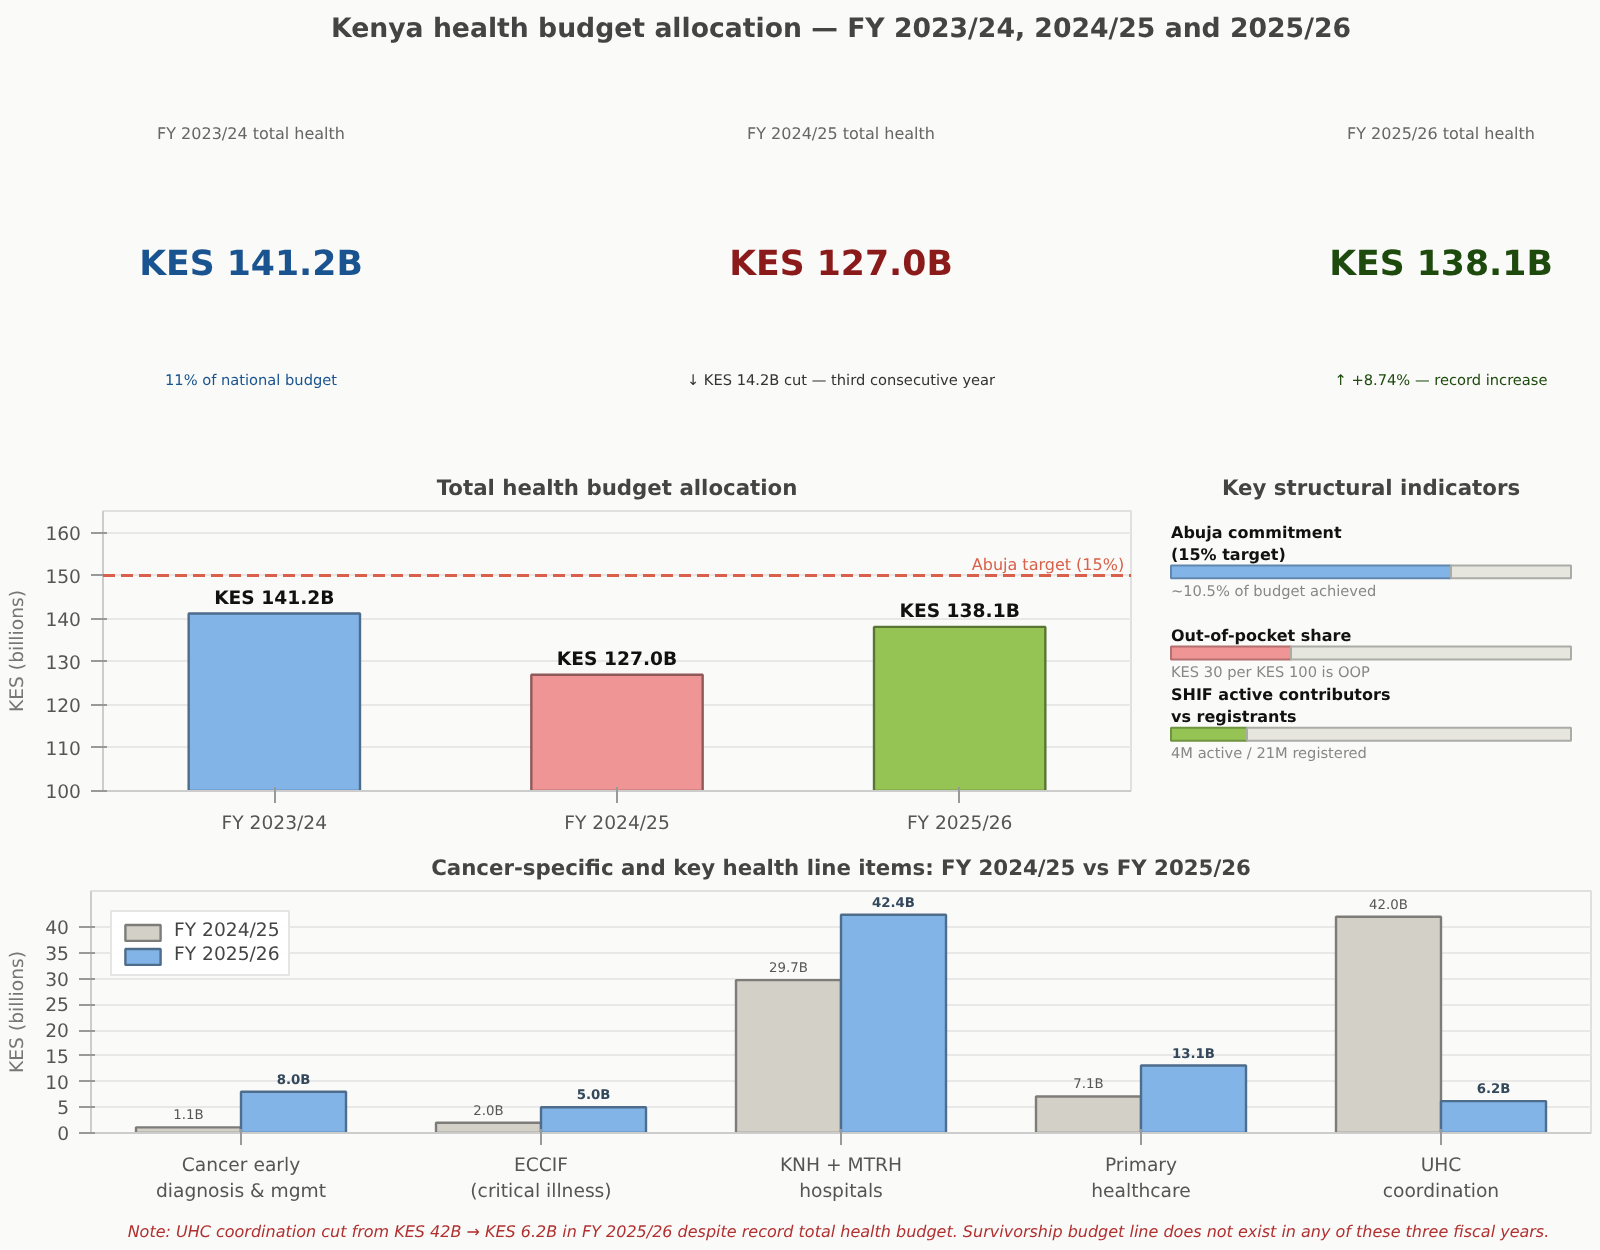 Image resolution: width=1600 pixels, height=1250 pixels. Describe the element at coordinates (541, 1179) in the screenshot. I see `x-tick-label: ECCIF (critical illness)` at that location.